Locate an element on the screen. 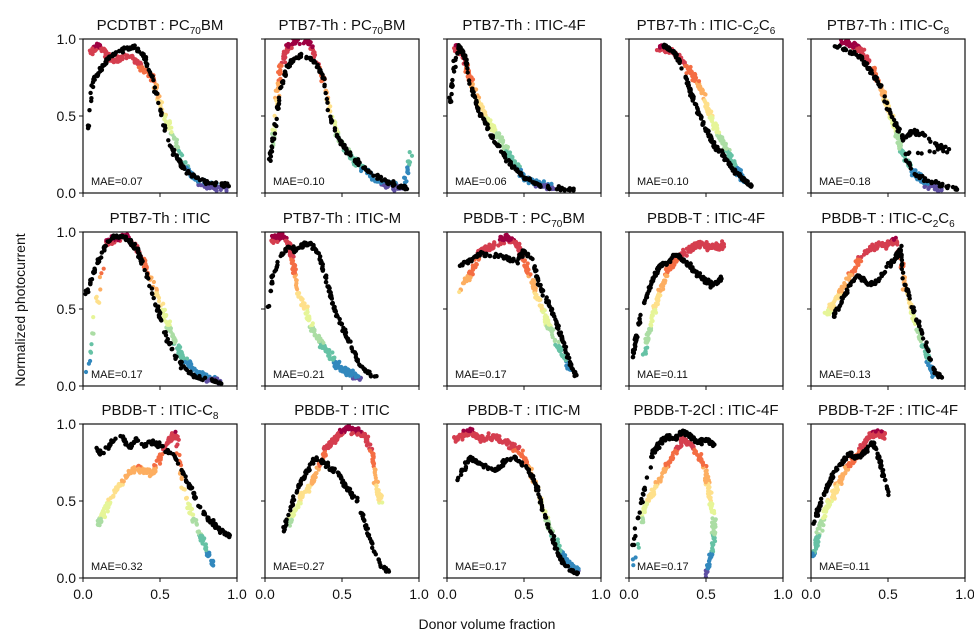  mae-label: MAE=0.21 is located at coordinates (299, 375).